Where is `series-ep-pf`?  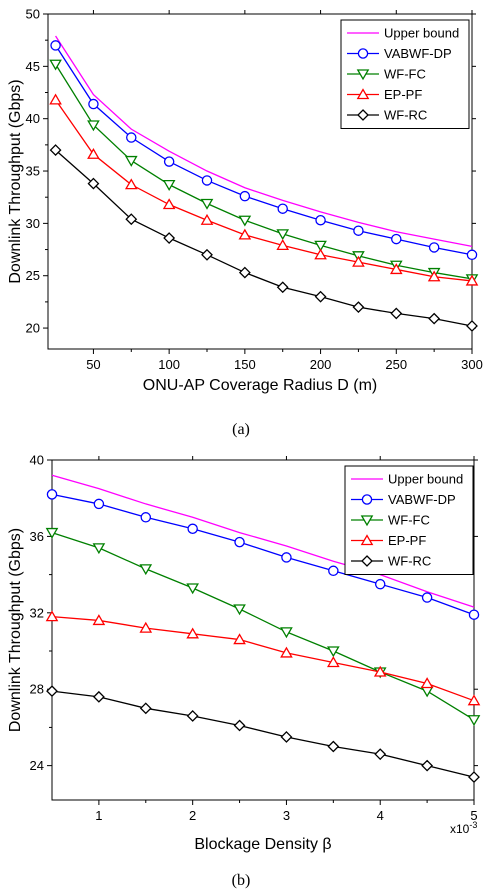
series-ep-pf is located at coordinates (263, 658).